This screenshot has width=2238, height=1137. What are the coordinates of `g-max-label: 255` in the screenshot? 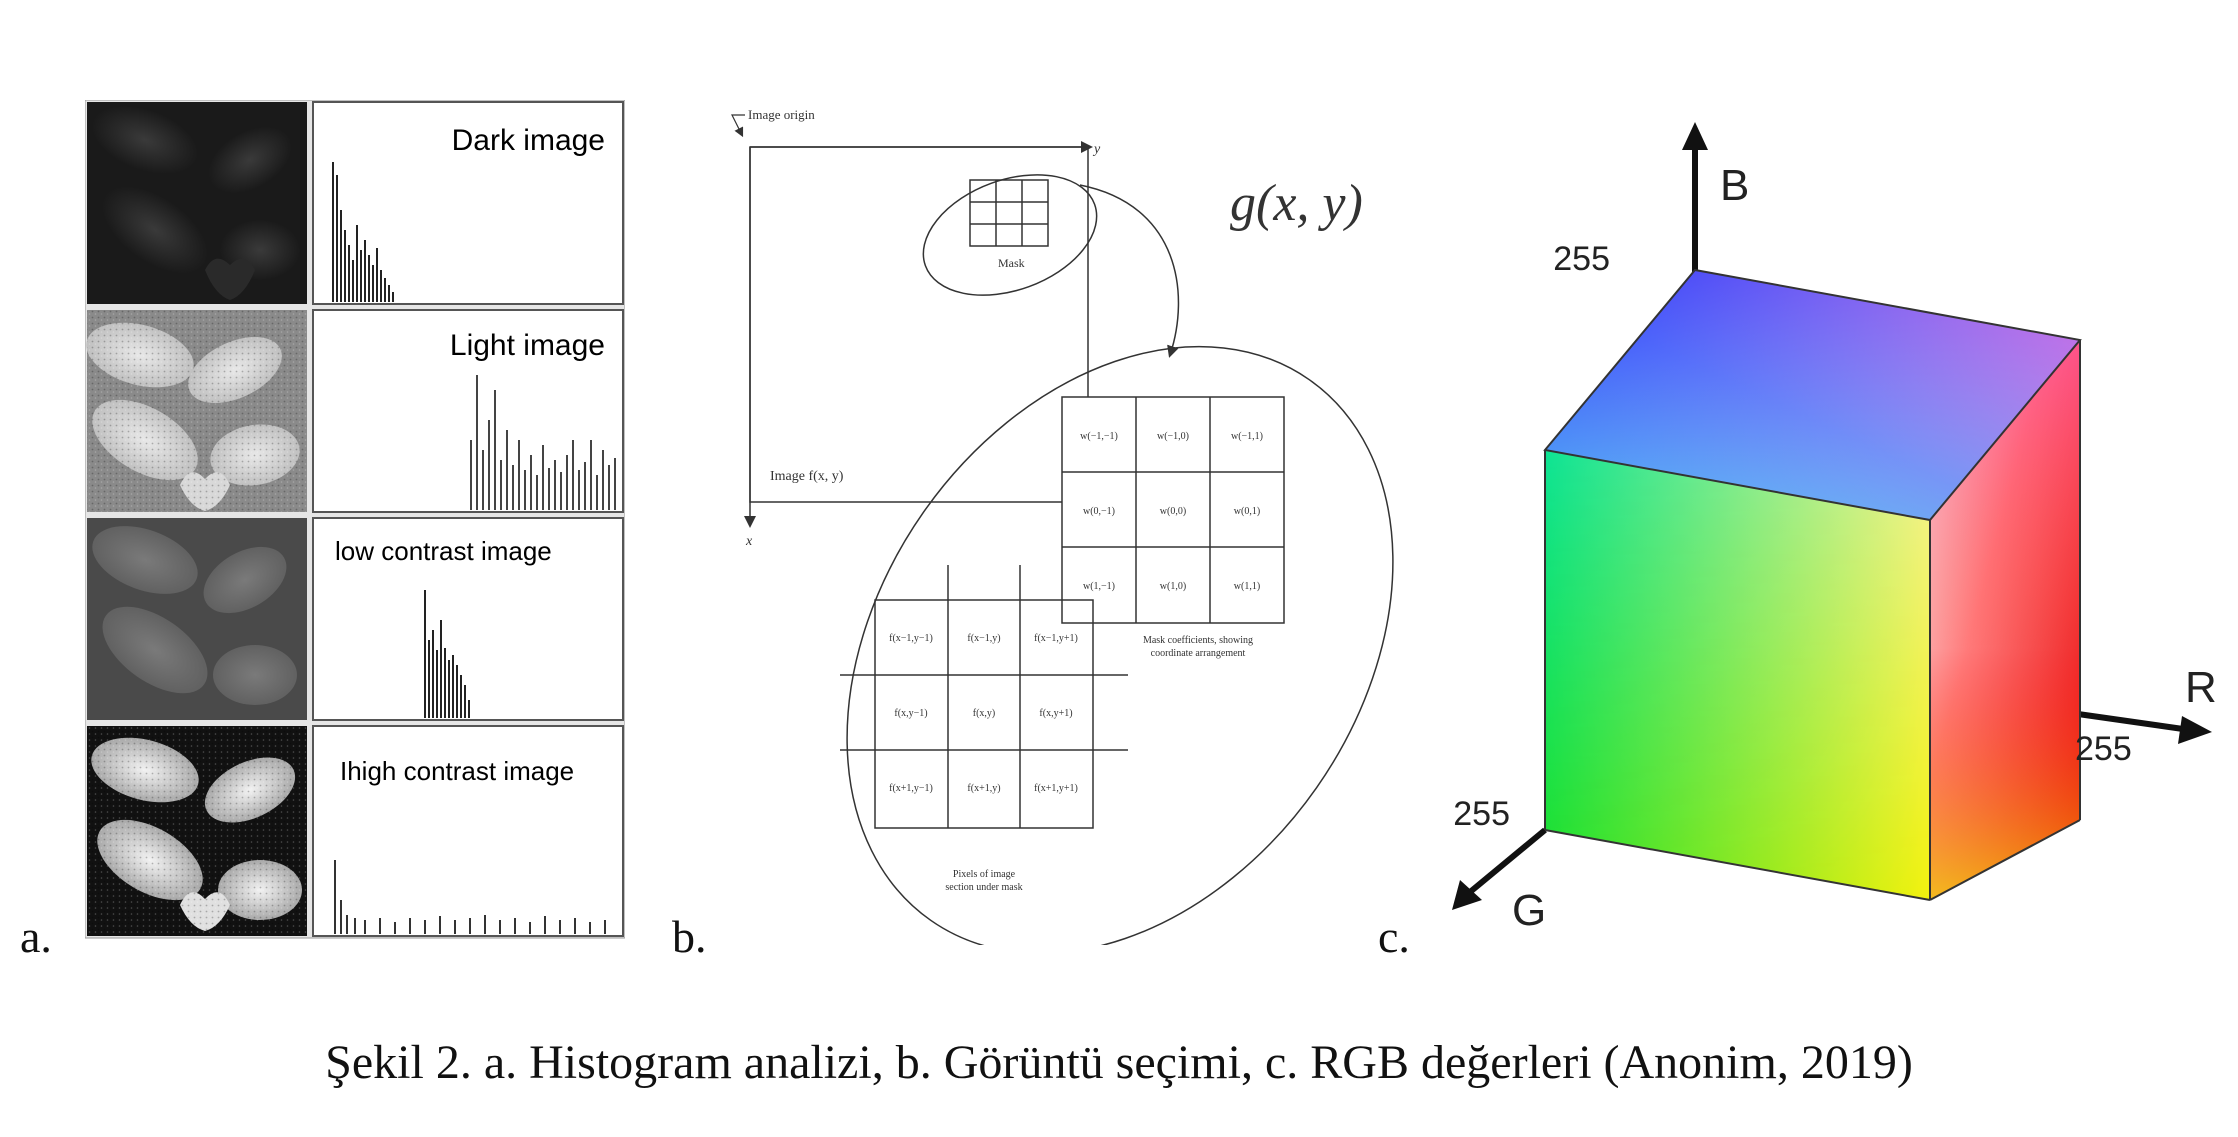 It's located at (1481, 814).